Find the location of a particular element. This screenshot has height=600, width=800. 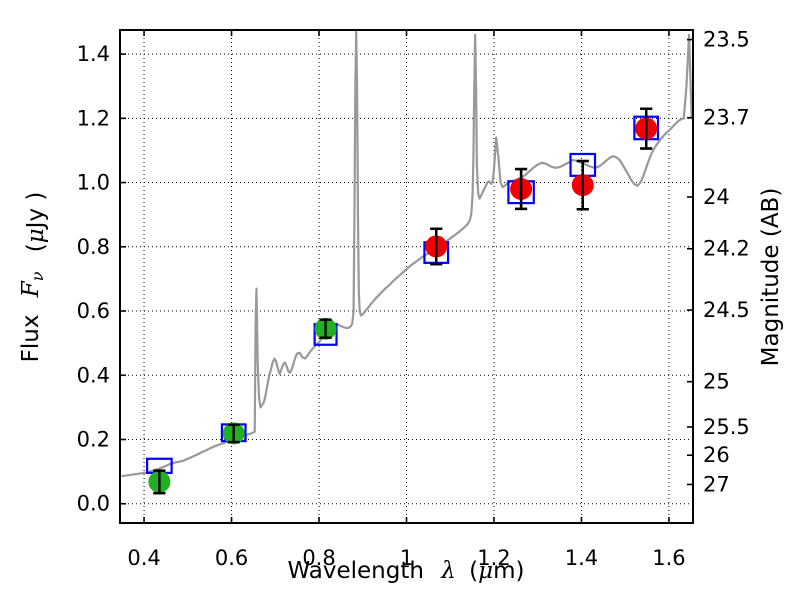

y2-axis-title-text: Magnitude (AB) is located at coordinates (771, 277).